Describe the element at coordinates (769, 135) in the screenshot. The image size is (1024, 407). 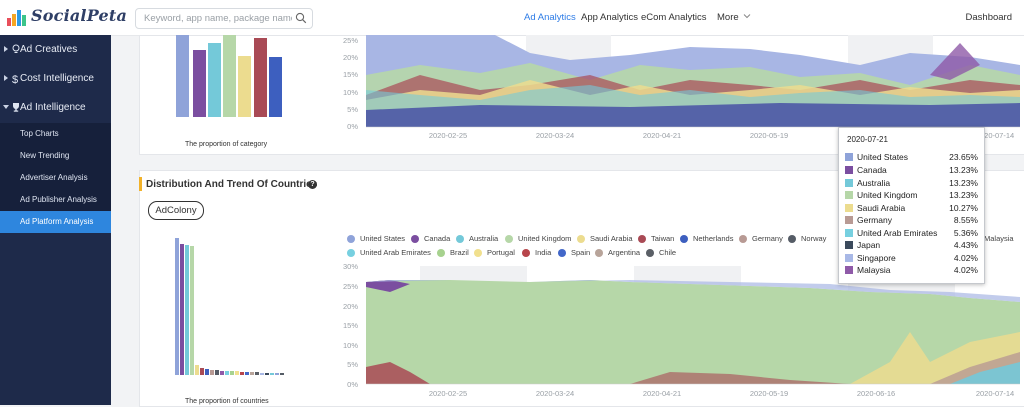
I see `x-tick: 2020-05-19` at that location.